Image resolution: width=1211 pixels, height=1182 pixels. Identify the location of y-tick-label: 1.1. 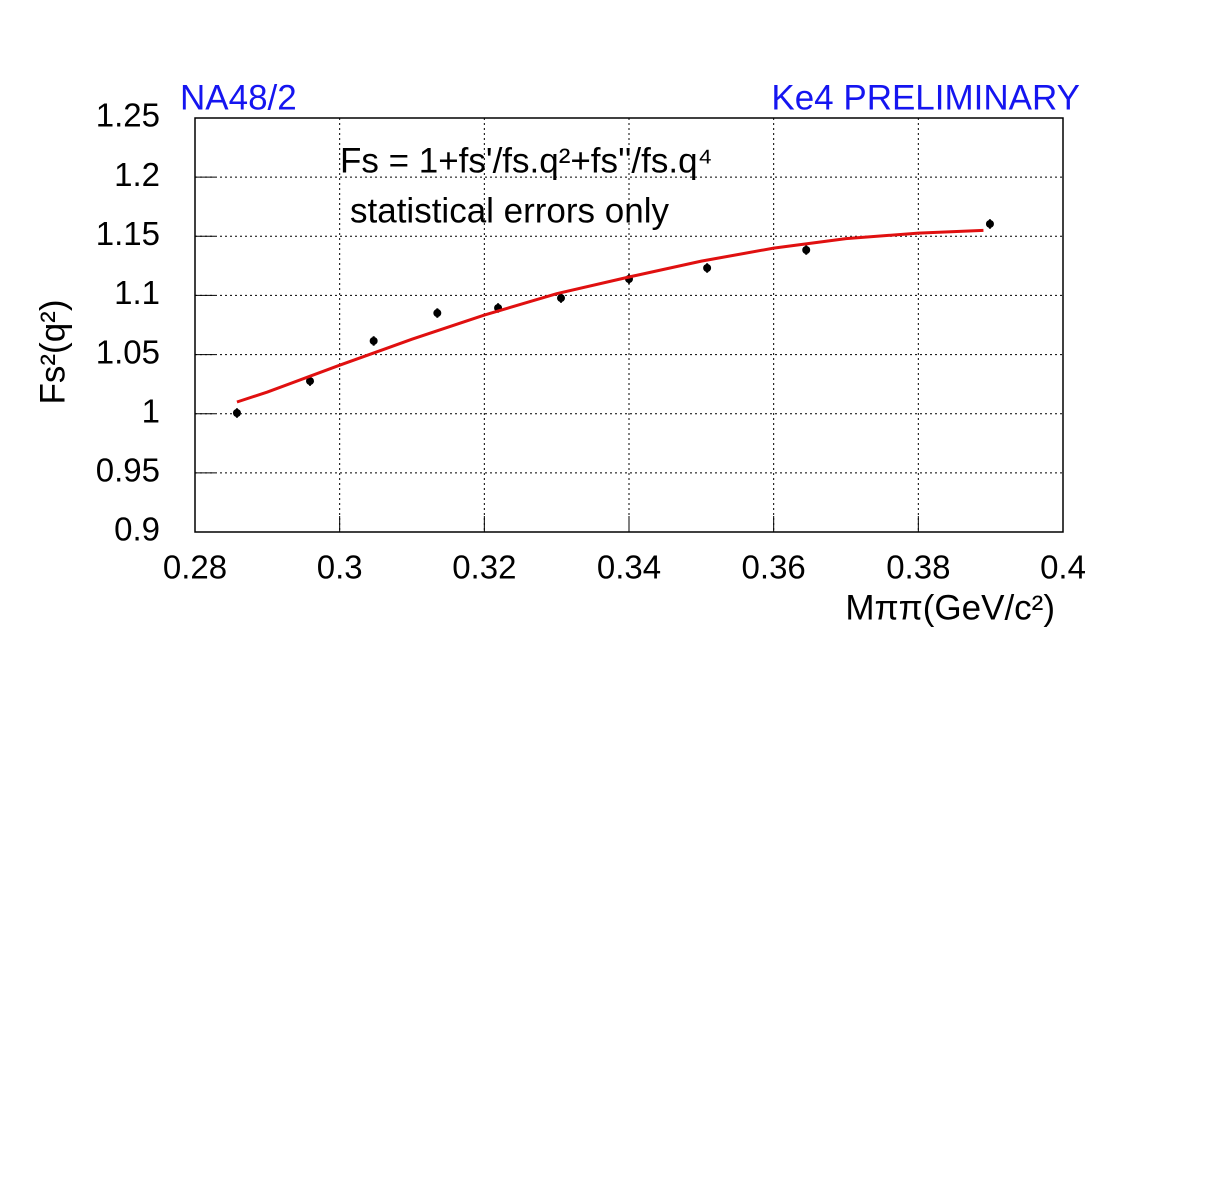
(137, 292).